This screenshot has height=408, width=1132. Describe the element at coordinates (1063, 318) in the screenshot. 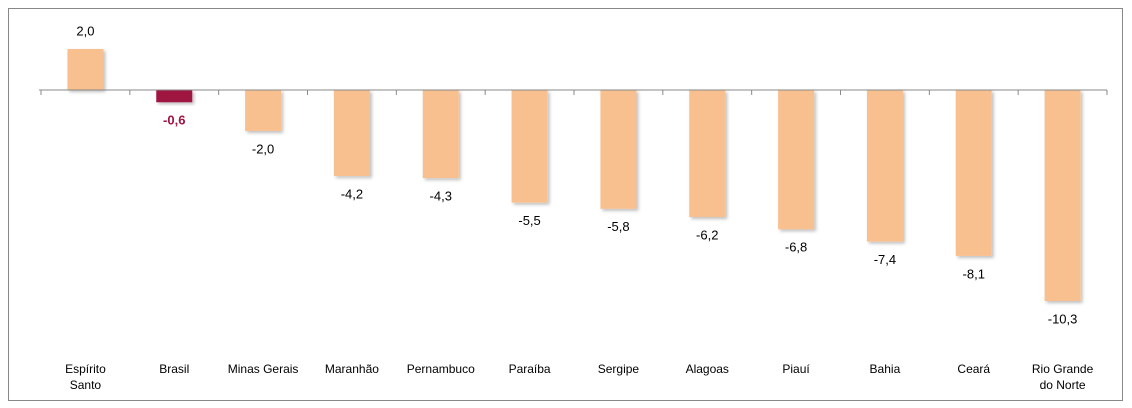

I see `data-label: -10,3` at that location.